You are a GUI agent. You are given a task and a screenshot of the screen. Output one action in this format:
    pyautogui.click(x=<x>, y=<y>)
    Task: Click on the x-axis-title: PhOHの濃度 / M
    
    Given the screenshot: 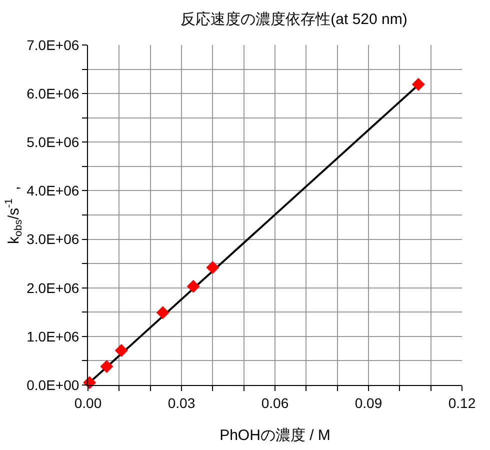 What is the action you would take?
    pyautogui.click(x=275, y=435)
    